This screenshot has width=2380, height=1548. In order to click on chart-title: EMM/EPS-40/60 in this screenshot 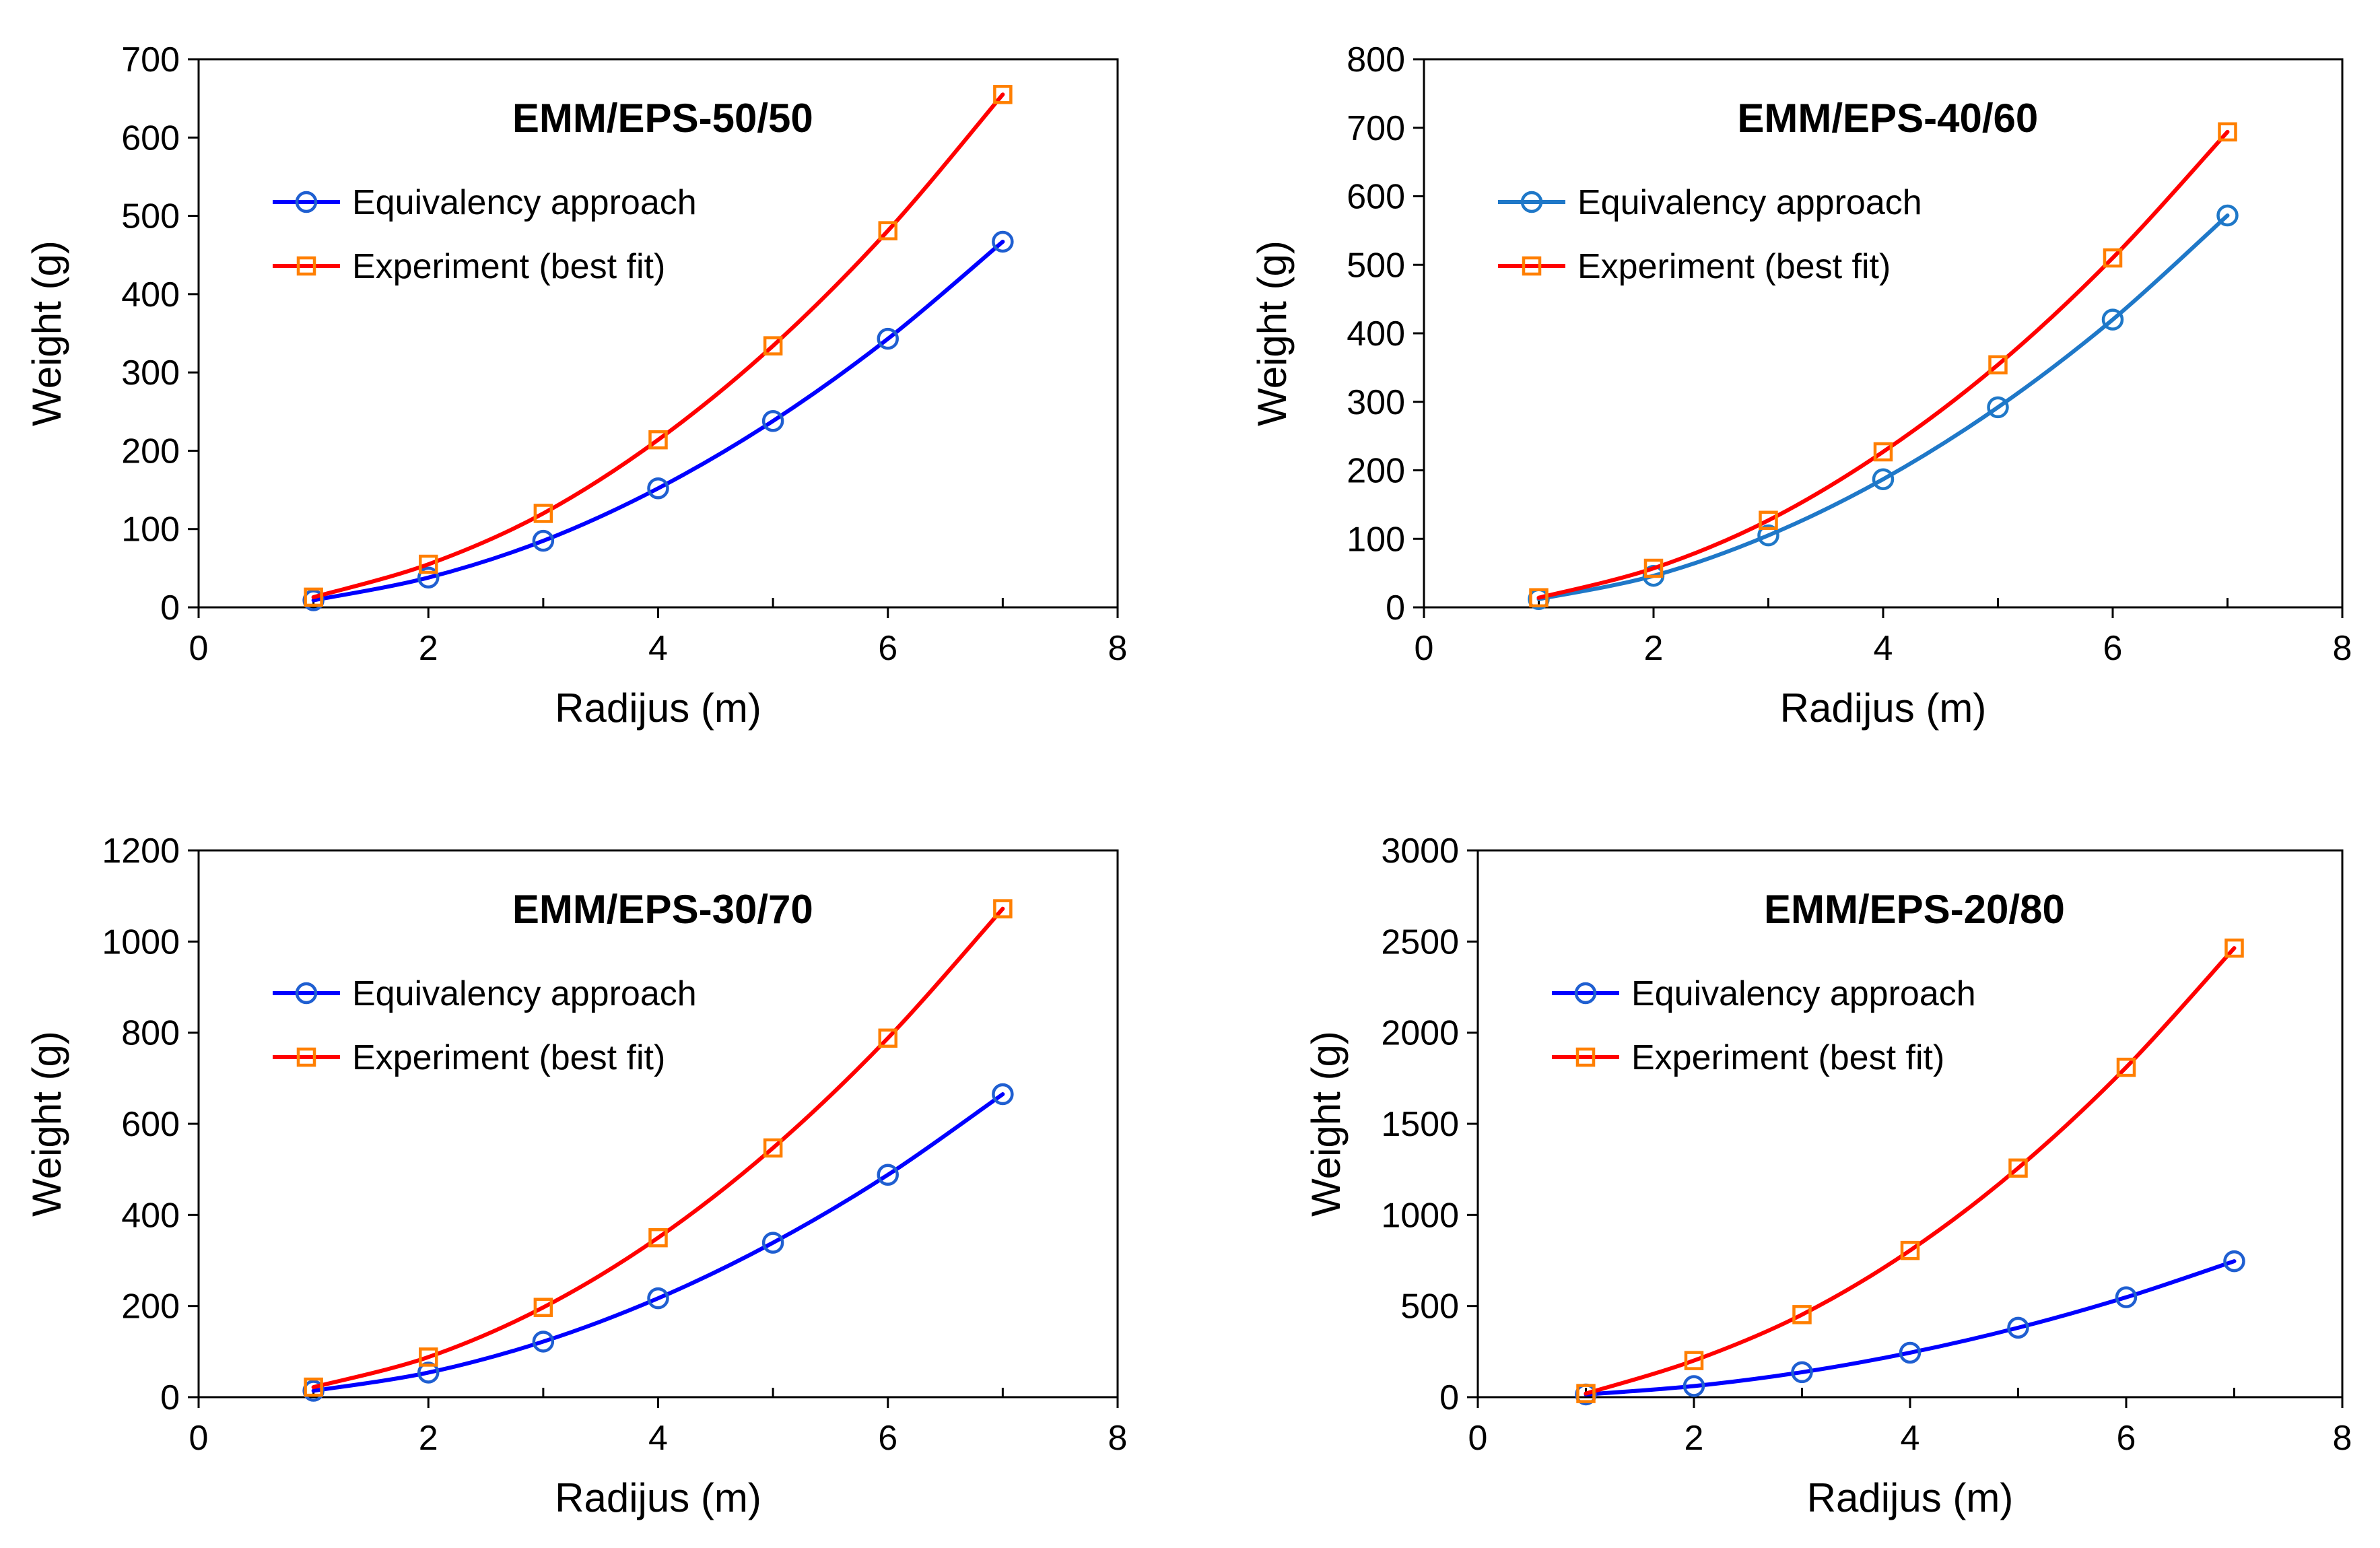, I will do `click(1887, 118)`.